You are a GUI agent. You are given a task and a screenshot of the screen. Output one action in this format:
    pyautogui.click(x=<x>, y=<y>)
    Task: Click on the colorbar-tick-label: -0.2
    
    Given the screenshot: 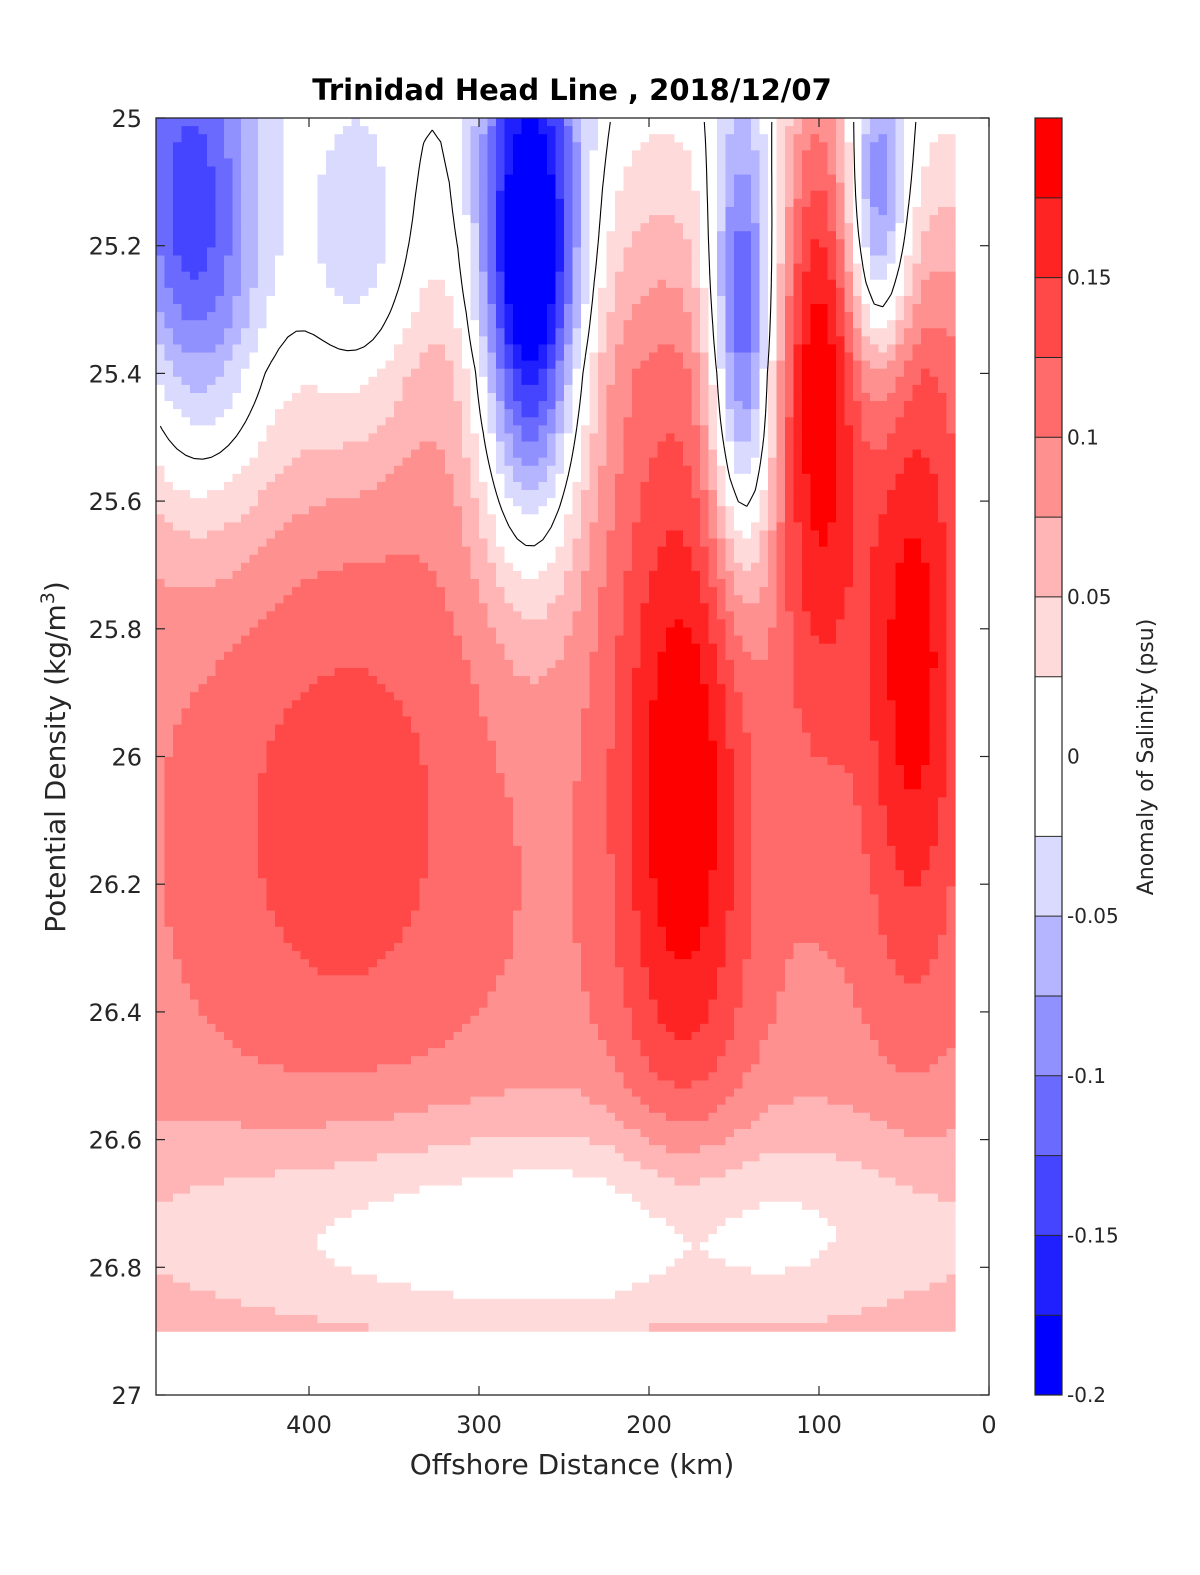 What is the action you would take?
    pyautogui.click(x=1086, y=1395)
    